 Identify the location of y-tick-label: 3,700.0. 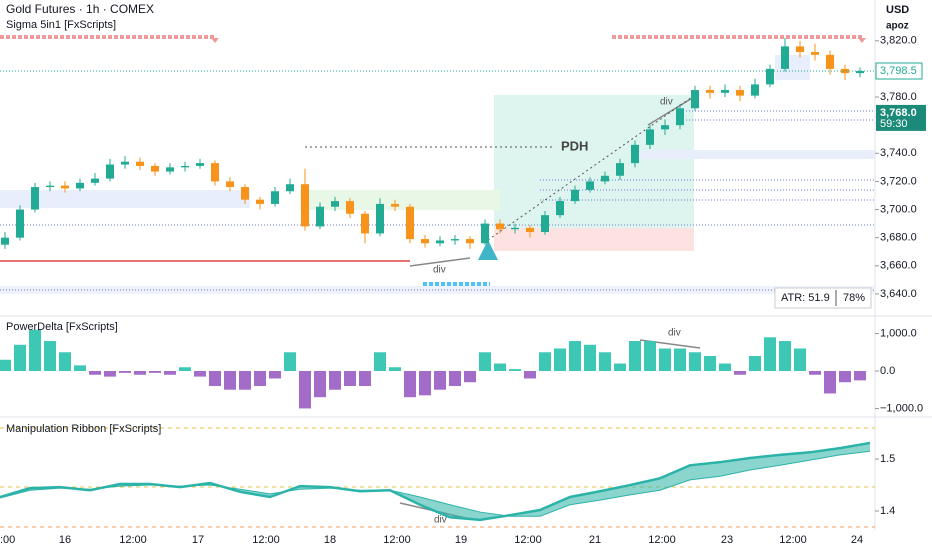
(898, 209).